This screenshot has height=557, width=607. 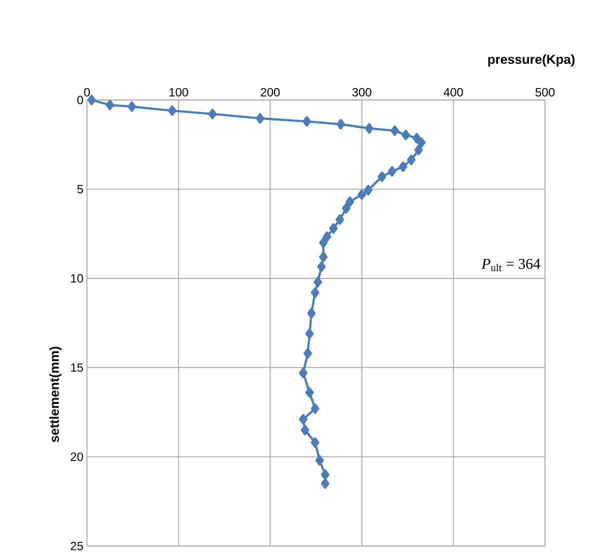 I want to click on x-tick-label: 100, so click(x=179, y=92).